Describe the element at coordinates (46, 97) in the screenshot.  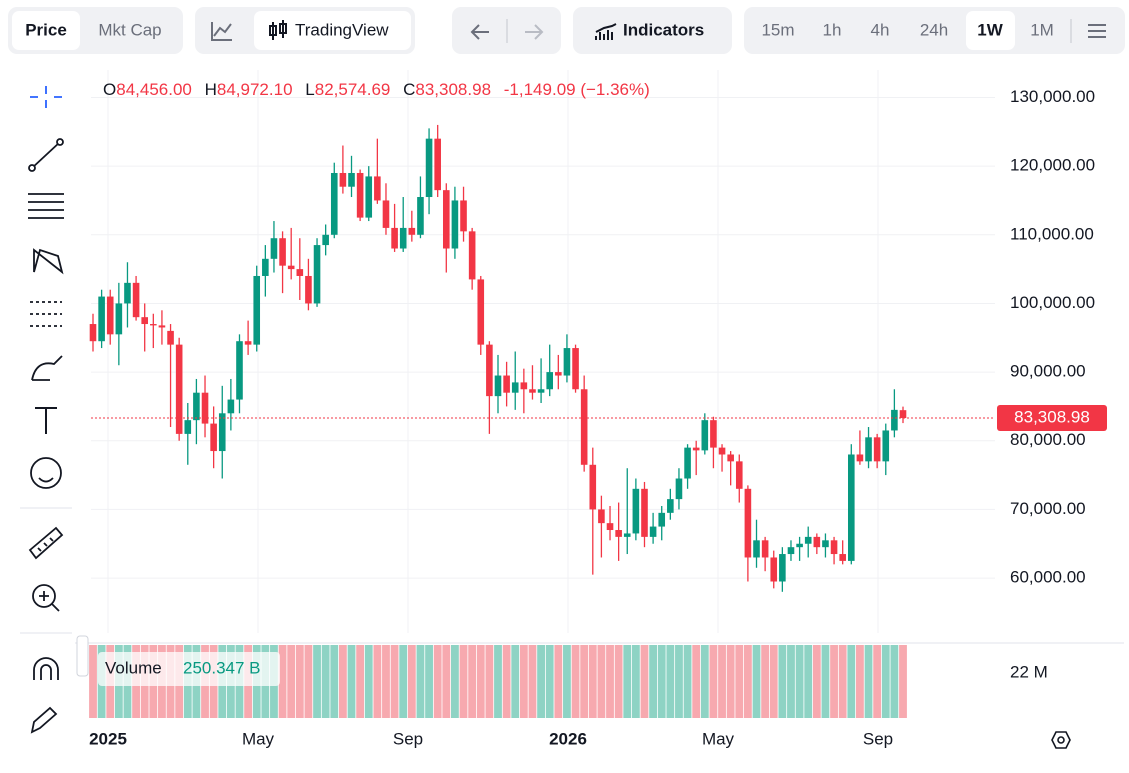
I see `crosshair-tool` at that location.